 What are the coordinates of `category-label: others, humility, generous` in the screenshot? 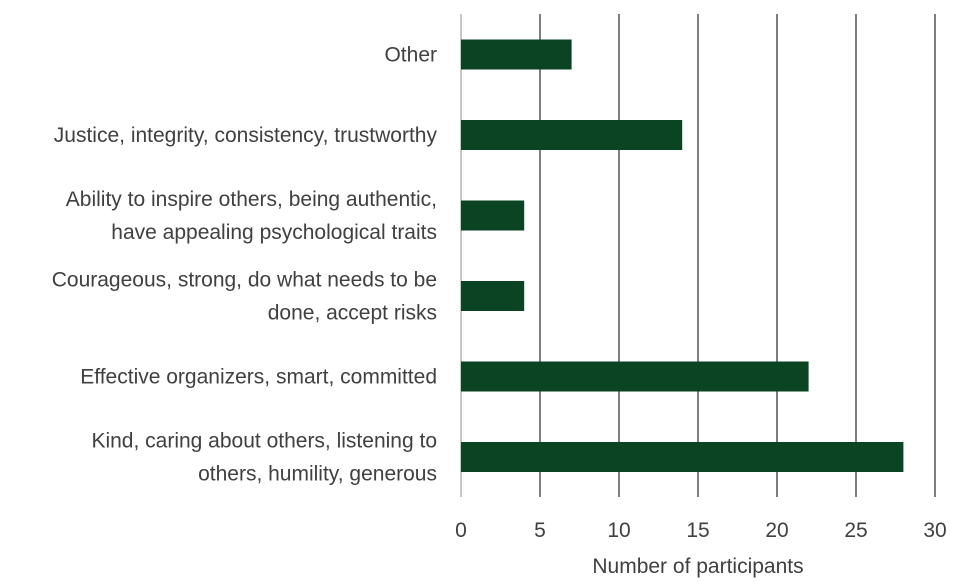 It's located at (317, 474).